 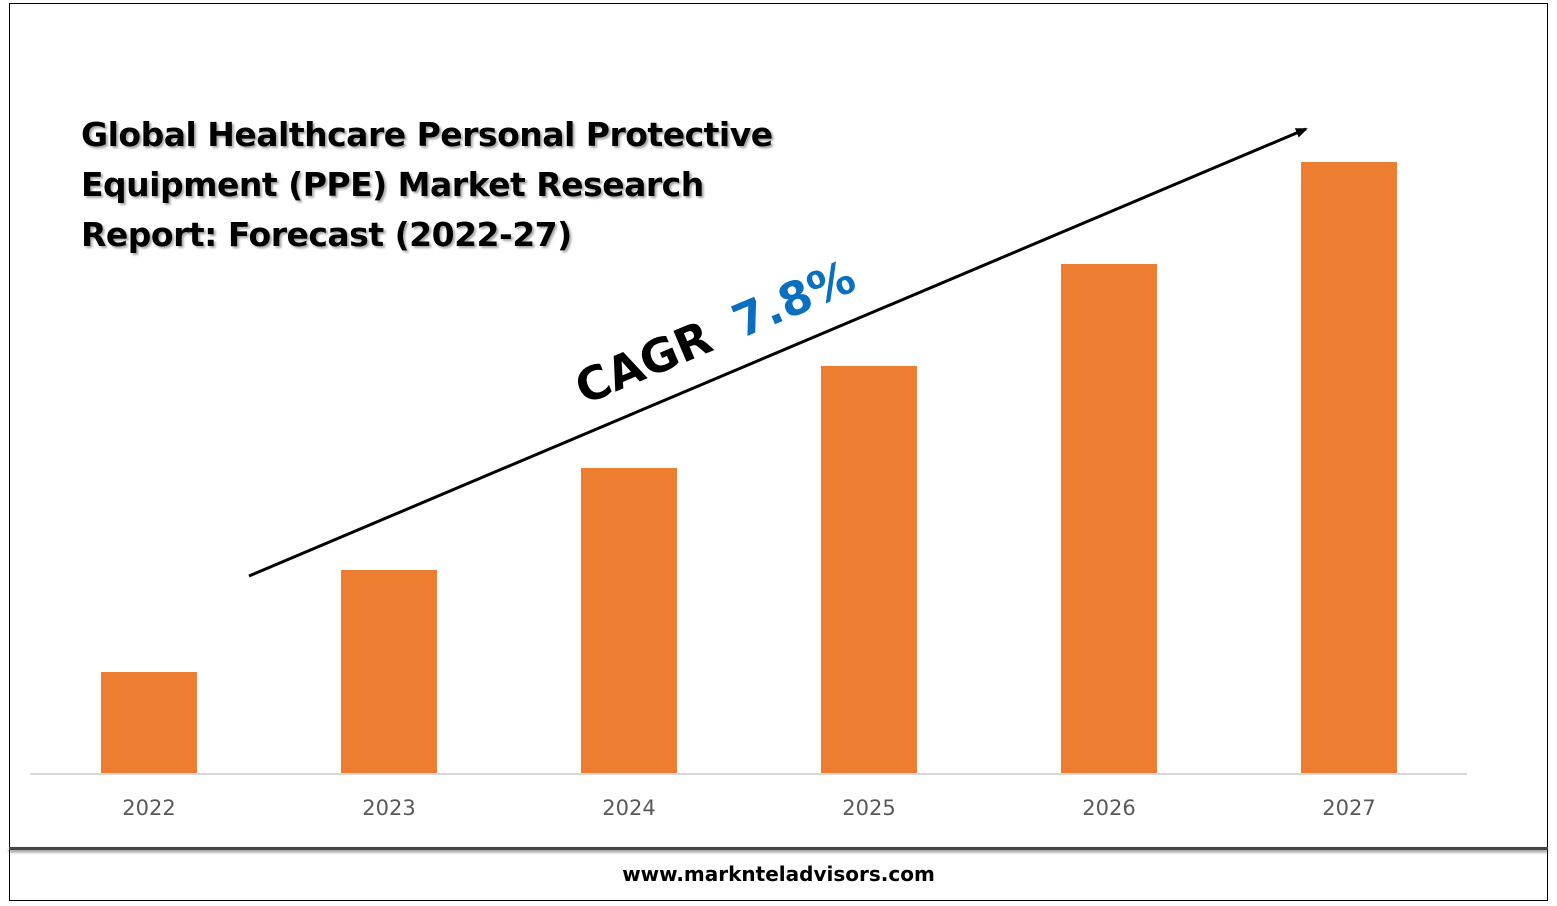 I want to click on footer-url: www.marknteladvisors.com, so click(x=778, y=874).